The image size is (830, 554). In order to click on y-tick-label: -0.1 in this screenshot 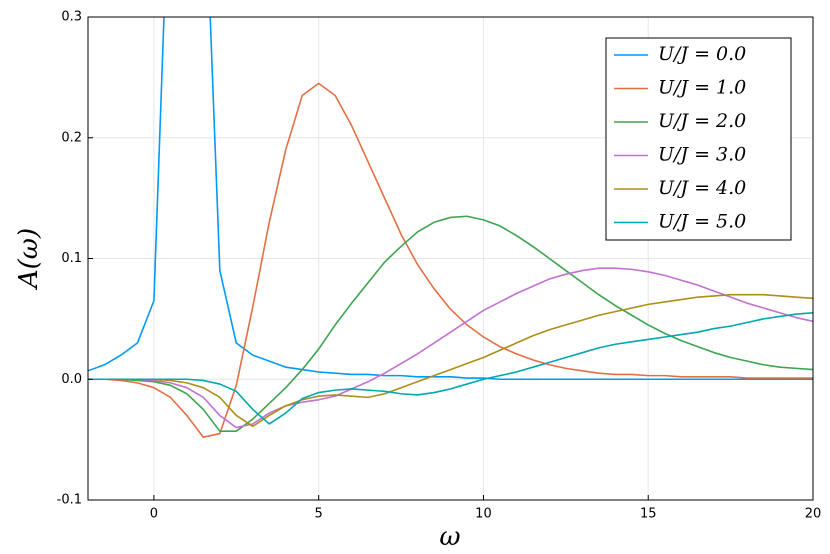, I will do `click(69, 500)`.